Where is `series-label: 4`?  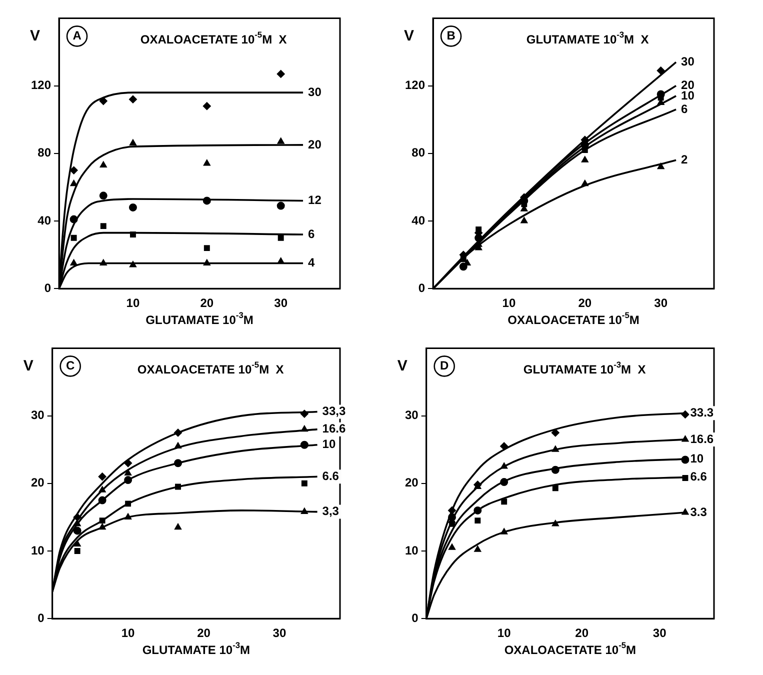
series-label: 4 is located at coordinates (312, 263).